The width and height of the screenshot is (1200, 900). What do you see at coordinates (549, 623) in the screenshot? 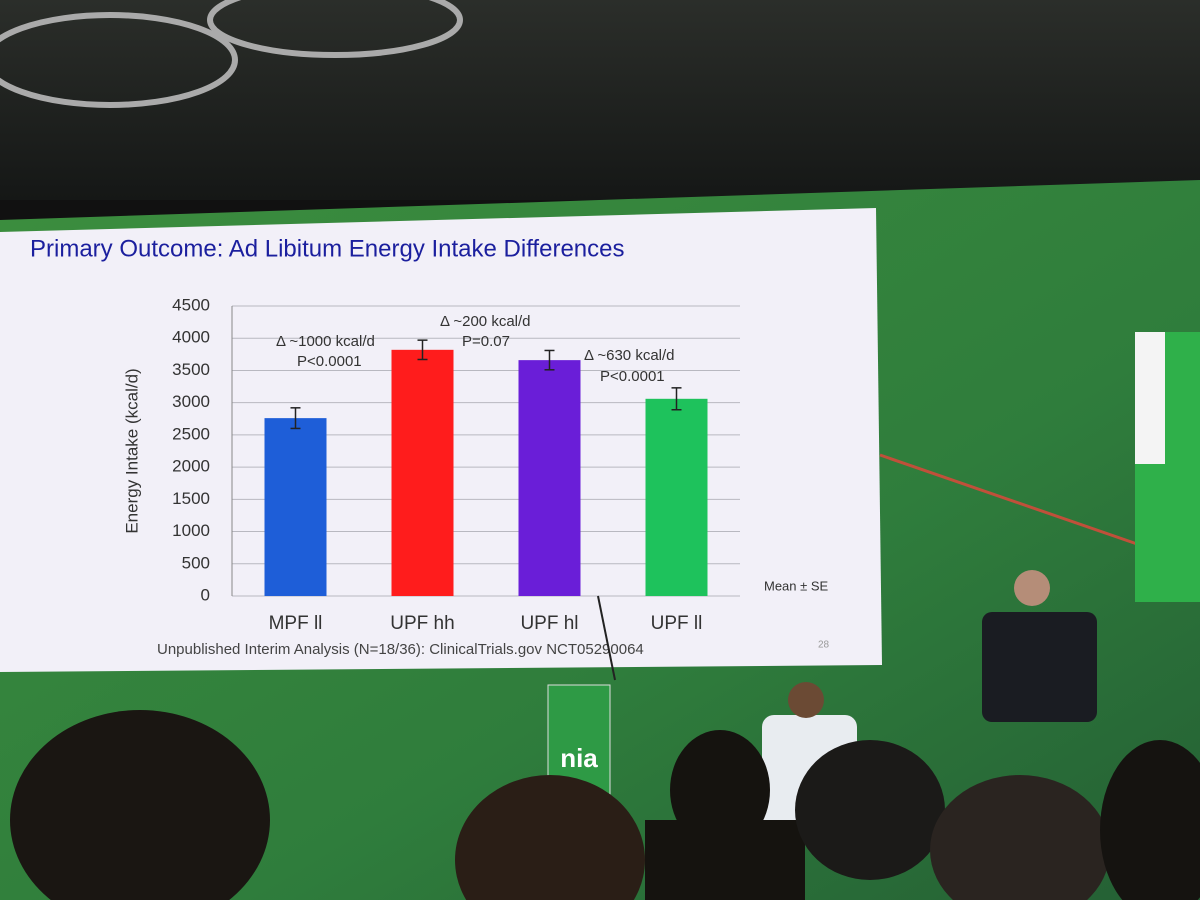
I see `x-tick-label: UPF hl` at bounding box center [549, 623].